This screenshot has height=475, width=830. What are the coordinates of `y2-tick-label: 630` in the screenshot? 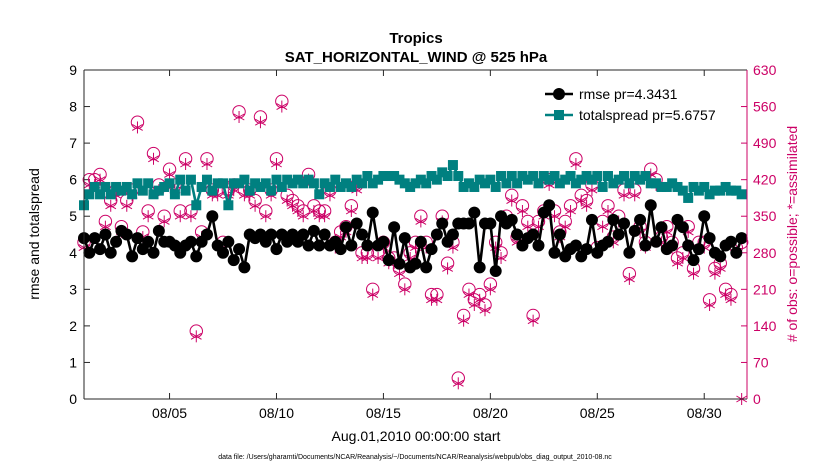 It's located at (765, 70).